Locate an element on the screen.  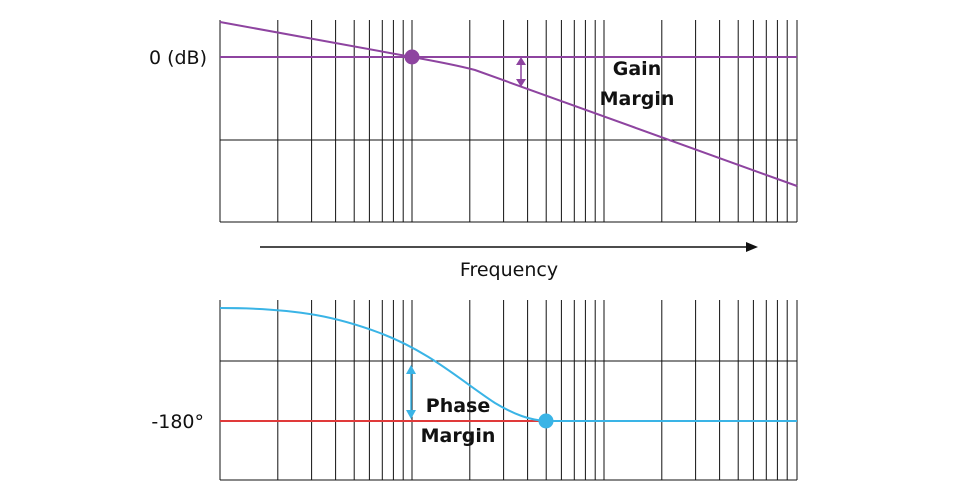
frequency-axis: Frequency is located at coordinates (509, 261).